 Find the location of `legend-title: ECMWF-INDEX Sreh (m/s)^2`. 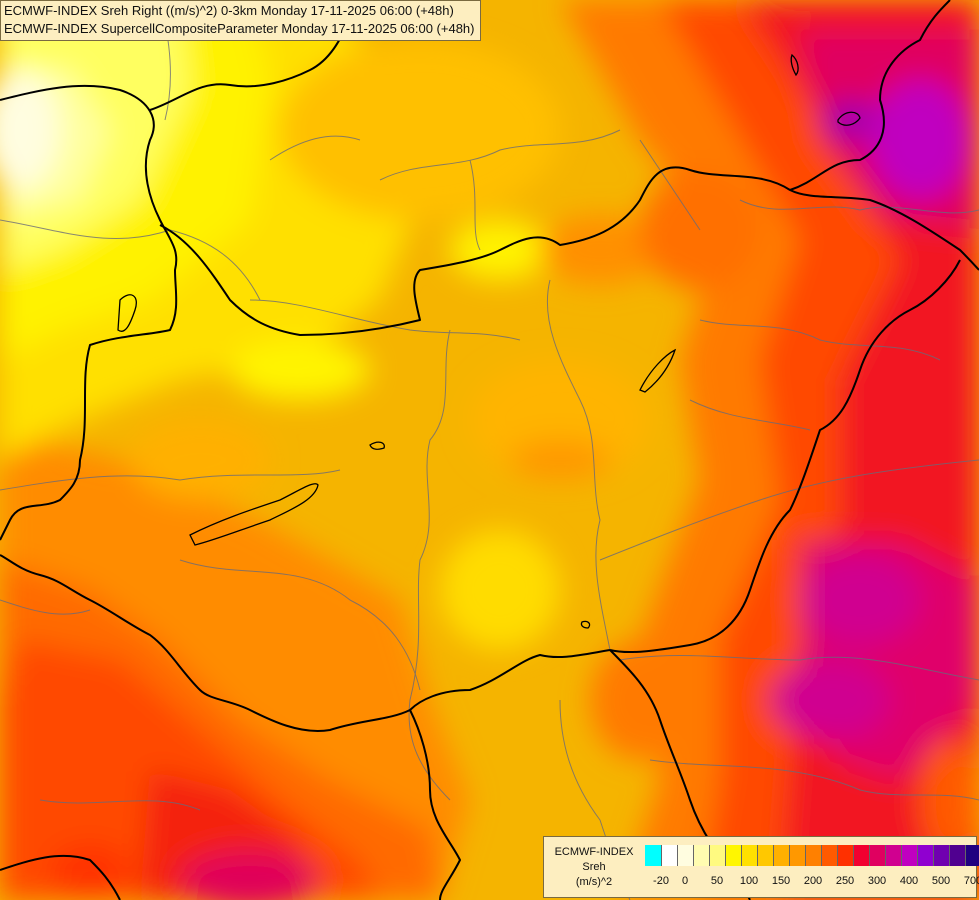

legend-title: ECMWF-INDEX Sreh (m/s)^2 is located at coordinates (594, 867).